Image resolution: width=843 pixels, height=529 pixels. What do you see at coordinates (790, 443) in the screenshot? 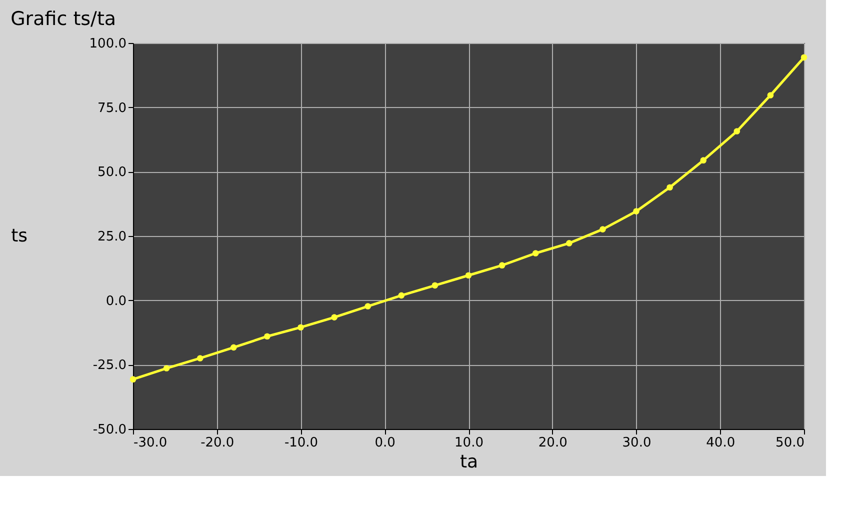
I see `x-tick-label: 50.0` at bounding box center [790, 443].